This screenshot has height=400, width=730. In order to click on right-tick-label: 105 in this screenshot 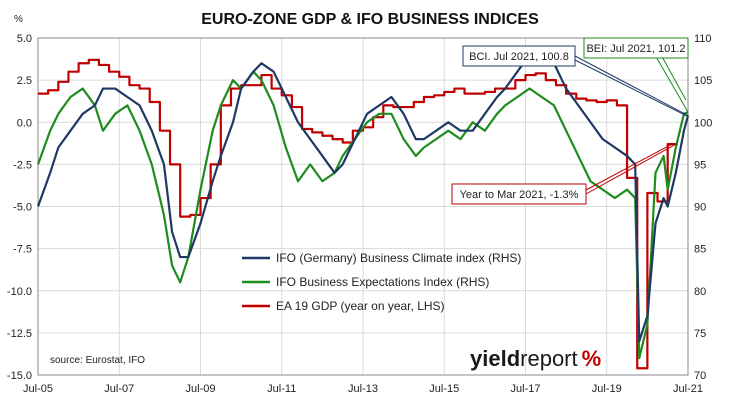, I will do `click(703, 81)`.